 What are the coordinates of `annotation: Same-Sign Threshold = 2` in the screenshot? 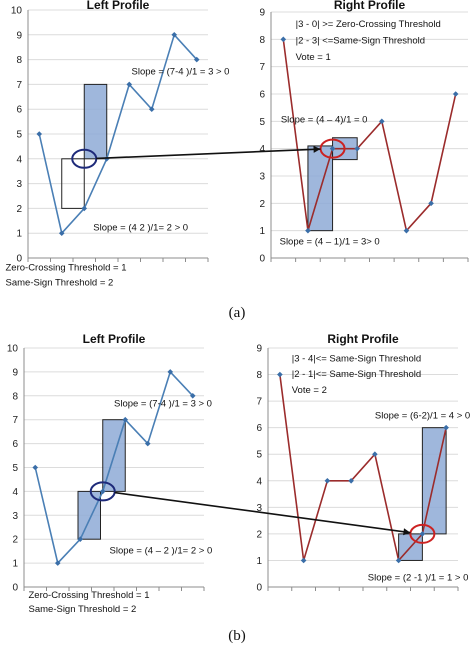 It's located at (60, 282).